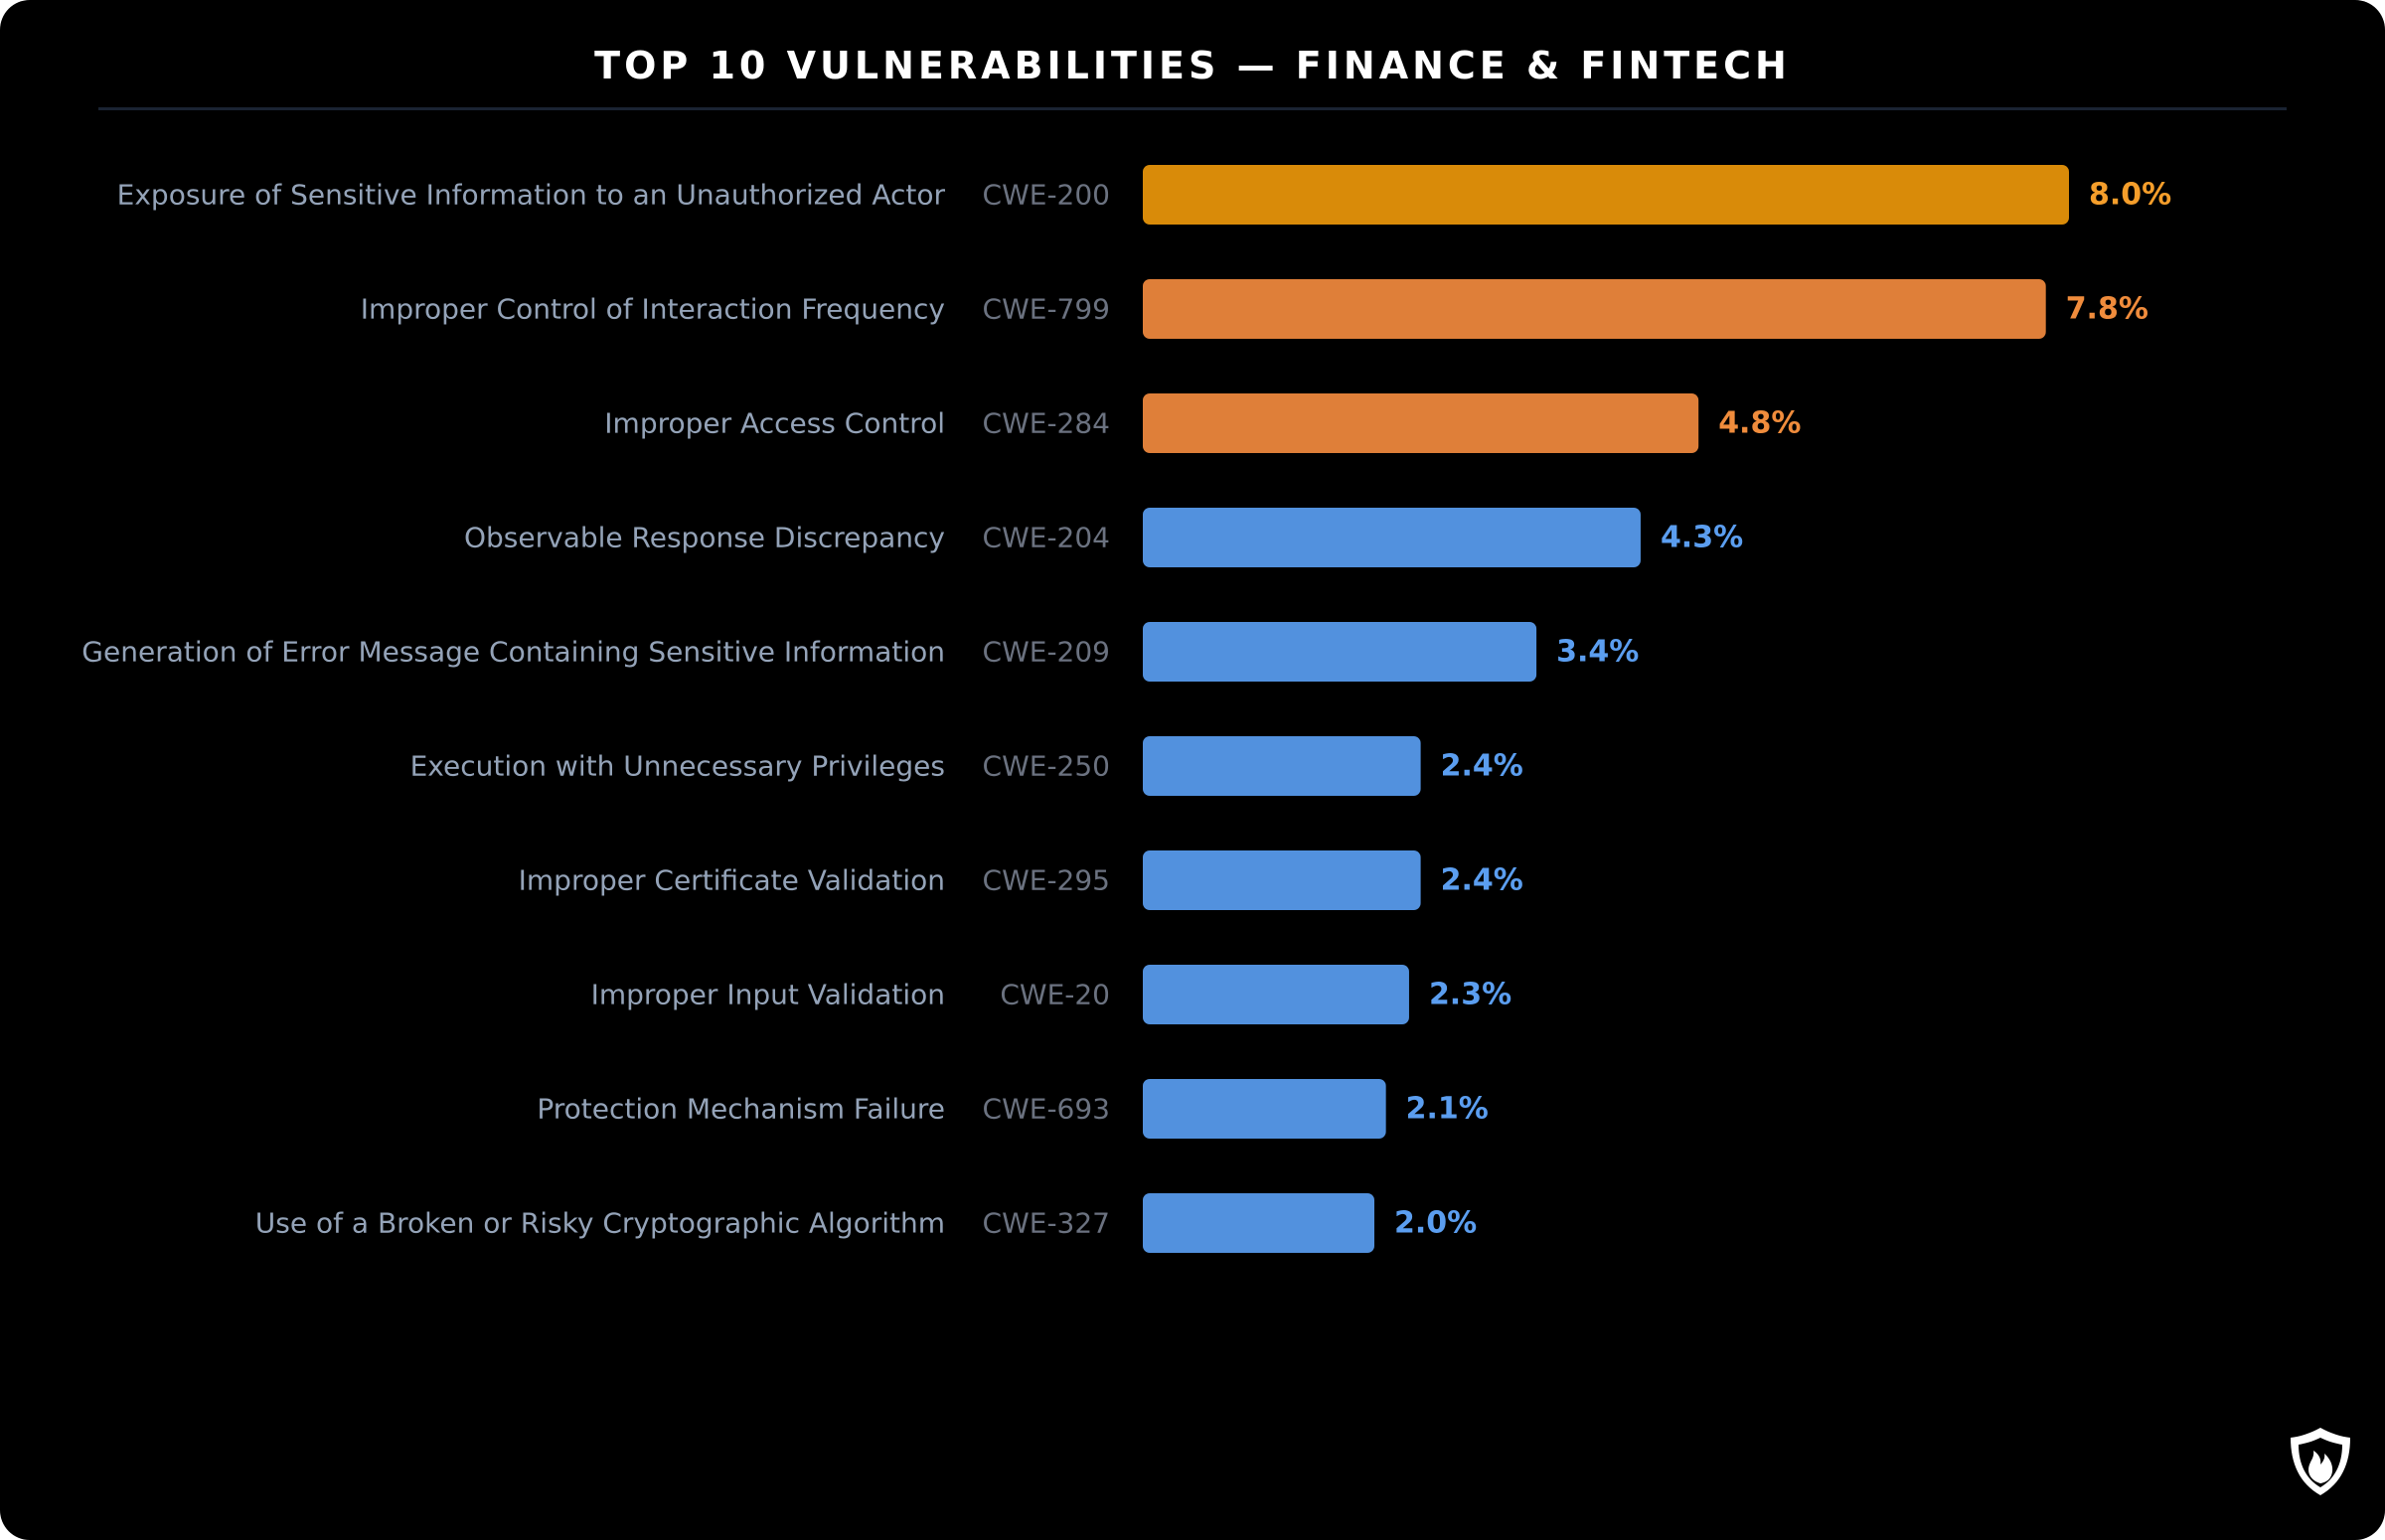 The height and width of the screenshot is (1540, 2385). I want to click on cwe-id-label: CWE-204, so click(1046, 538).